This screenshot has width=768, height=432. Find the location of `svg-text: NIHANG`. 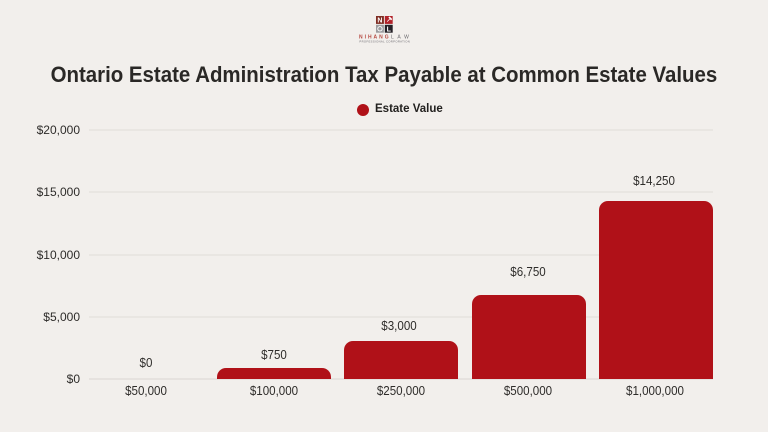

svg-text: NIHANG is located at coordinates (374, 38).